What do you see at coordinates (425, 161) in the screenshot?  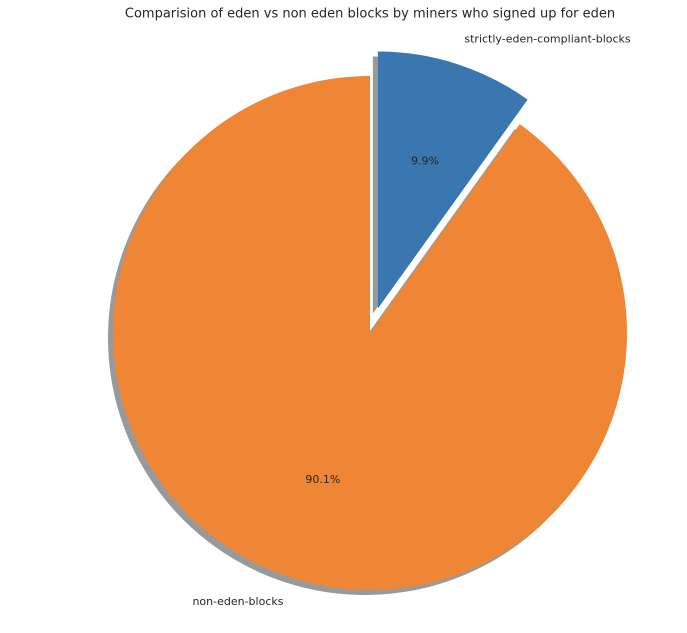 I see `value-label: 9.9%` at bounding box center [425, 161].